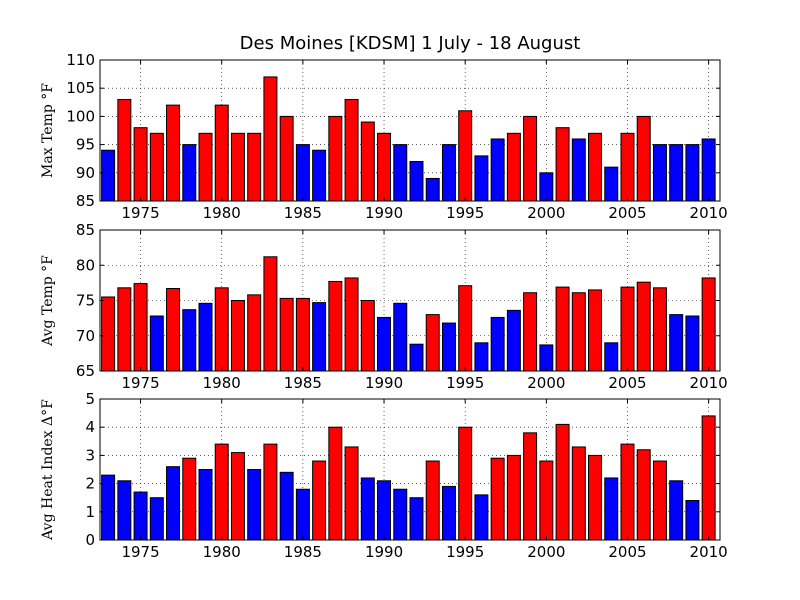  I want to click on bar-1988: 1988: 78.2, so click(351, 324).